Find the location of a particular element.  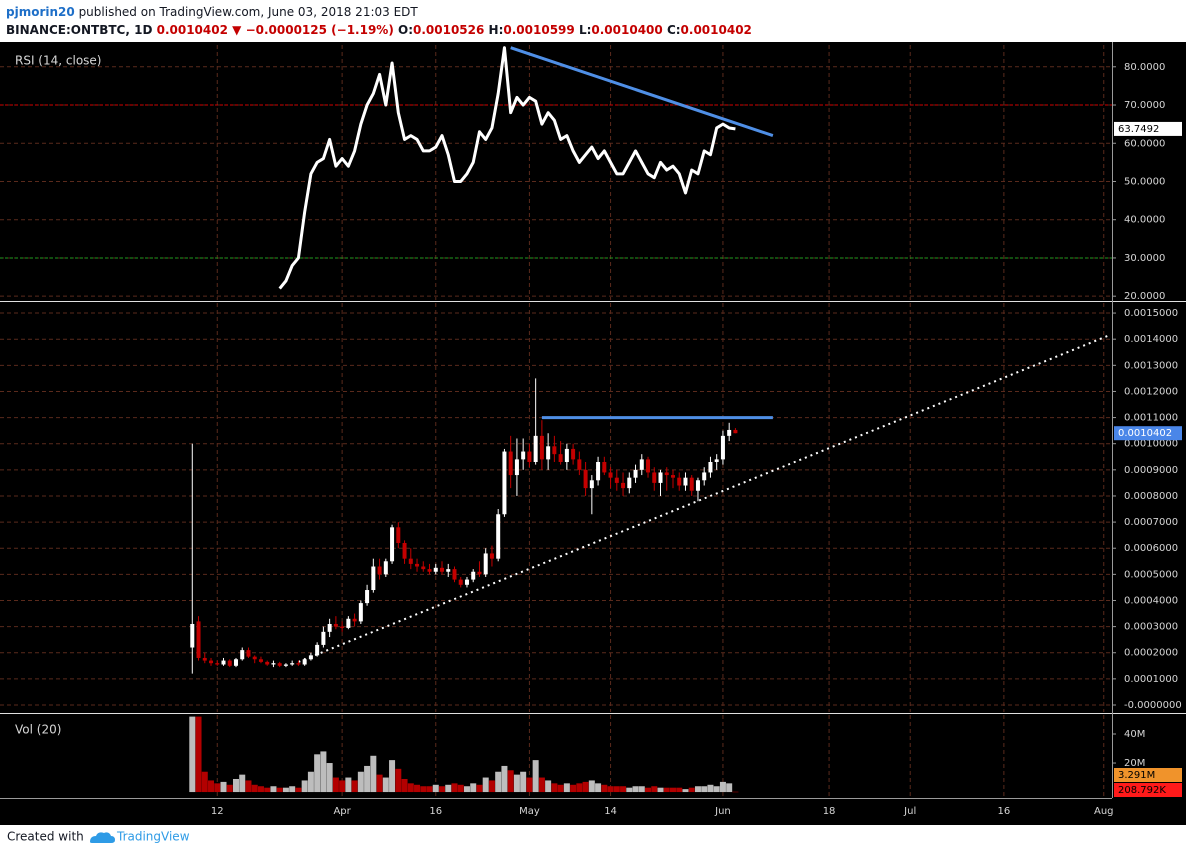

x-tick-label: May is located at coordinates (529, 811).